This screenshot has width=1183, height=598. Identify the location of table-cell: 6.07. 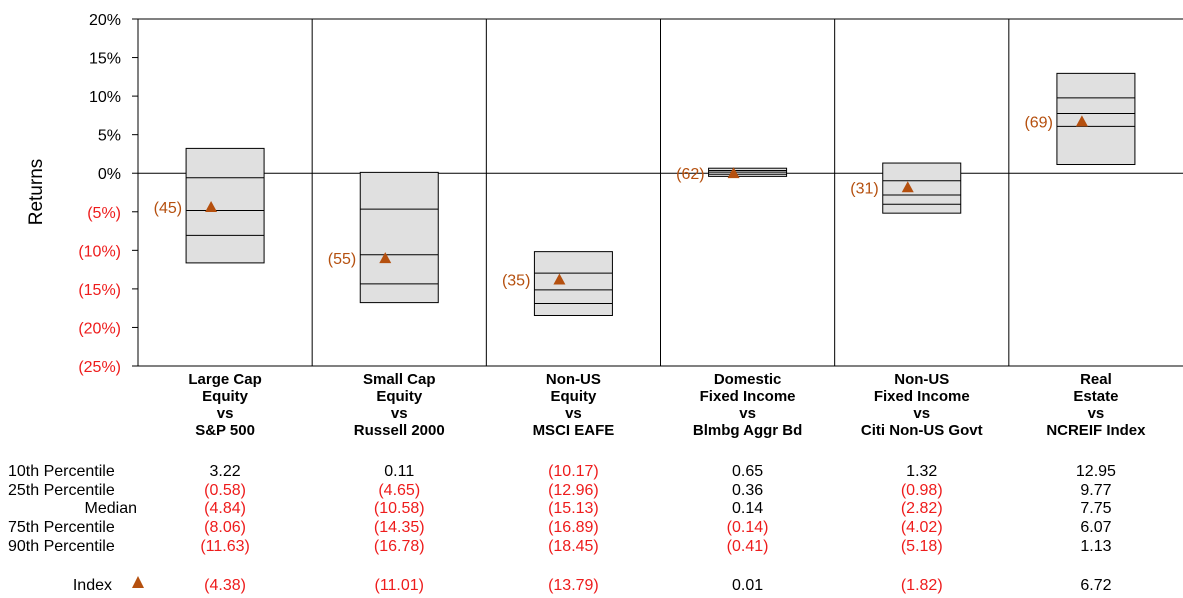
(1095, 527).